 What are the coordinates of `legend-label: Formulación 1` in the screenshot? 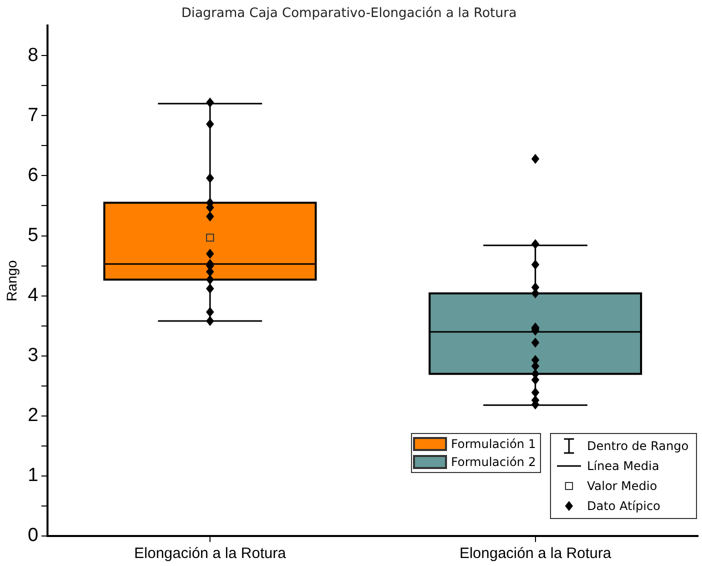 It's located at (493, 444).